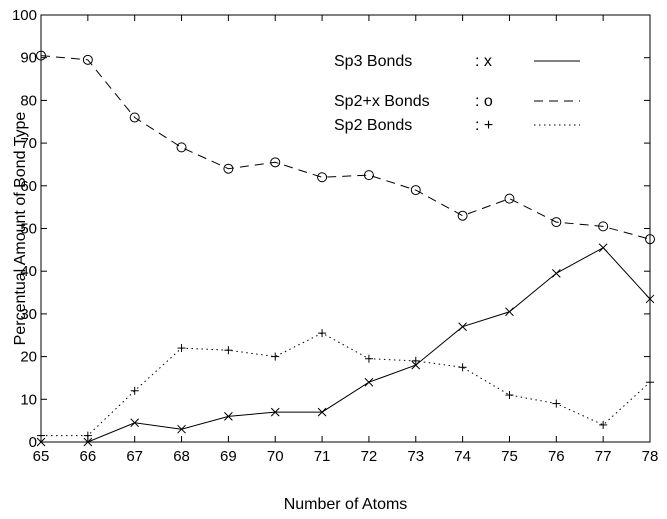  What do you see at coordinates (28, 58) in the screenshot?
I see `y-tick-label: 90` at bounding box center [28, 58].